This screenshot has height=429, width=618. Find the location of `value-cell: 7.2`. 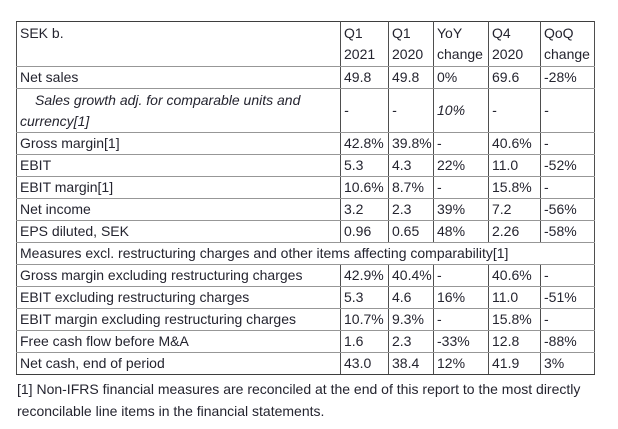

value-cell: 7.2 is located at coordinates (514, 209).